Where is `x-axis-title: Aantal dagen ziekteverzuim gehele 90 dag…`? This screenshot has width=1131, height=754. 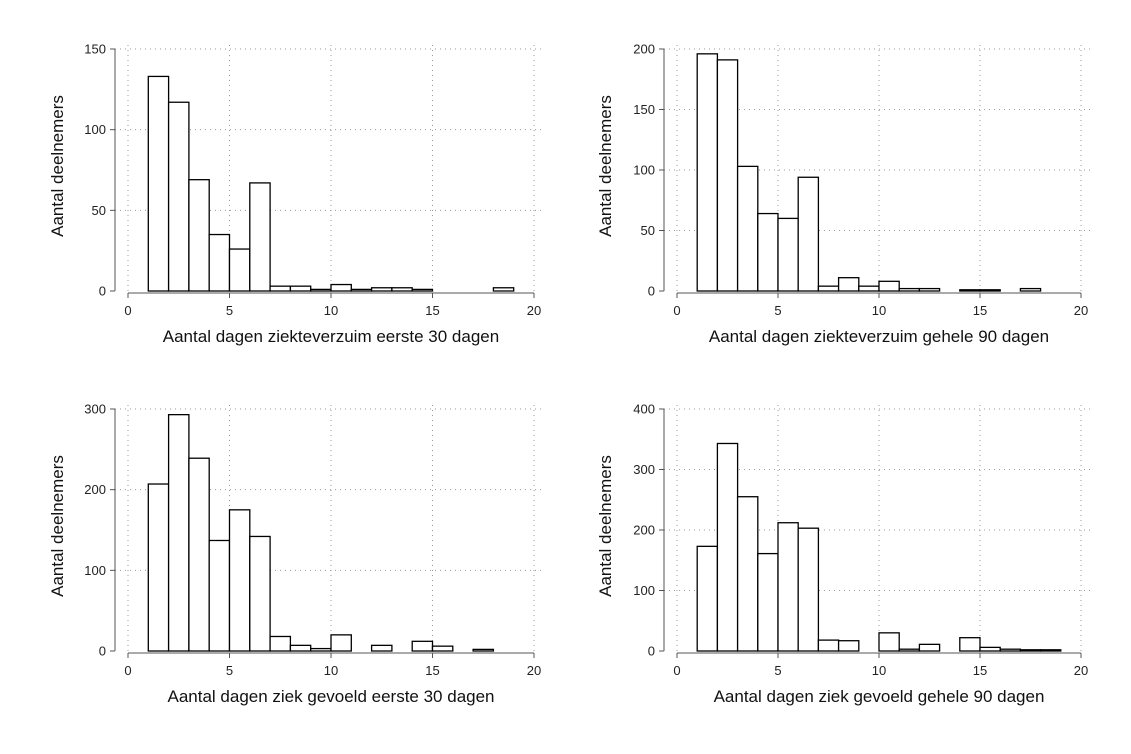 x-axis-title: Aantal dagen ziekteverzuim gehele 90 dag… is located at coordinates (879, 336).